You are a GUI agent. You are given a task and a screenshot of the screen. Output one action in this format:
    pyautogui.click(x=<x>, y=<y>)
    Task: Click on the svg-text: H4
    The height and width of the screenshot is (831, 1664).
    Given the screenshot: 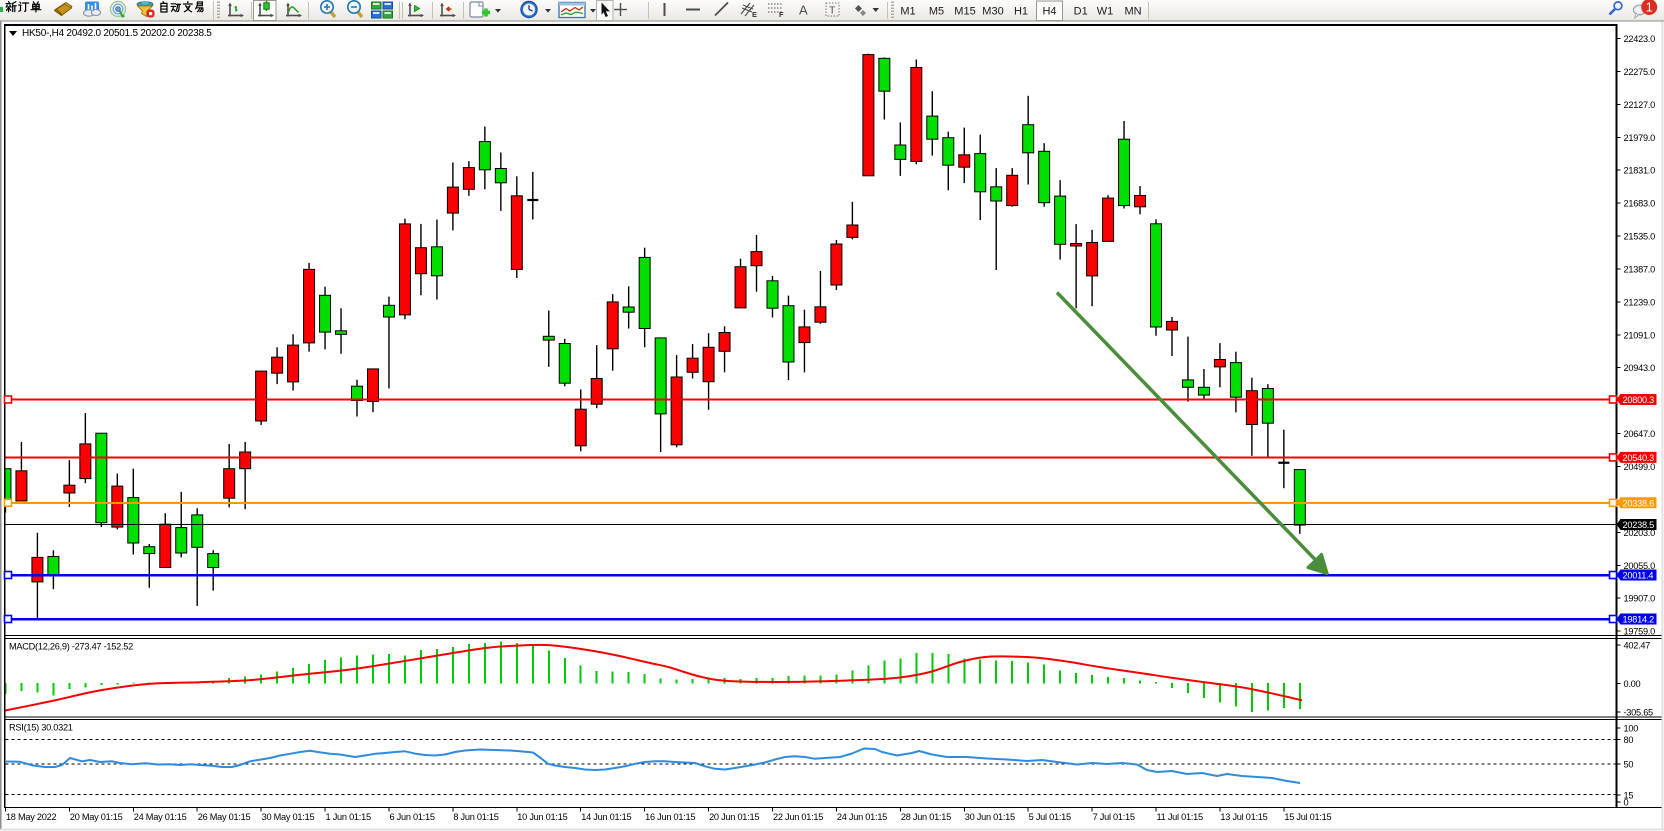 What is the action you would take?
    pyautogui.click(x=1049, y=12)
    